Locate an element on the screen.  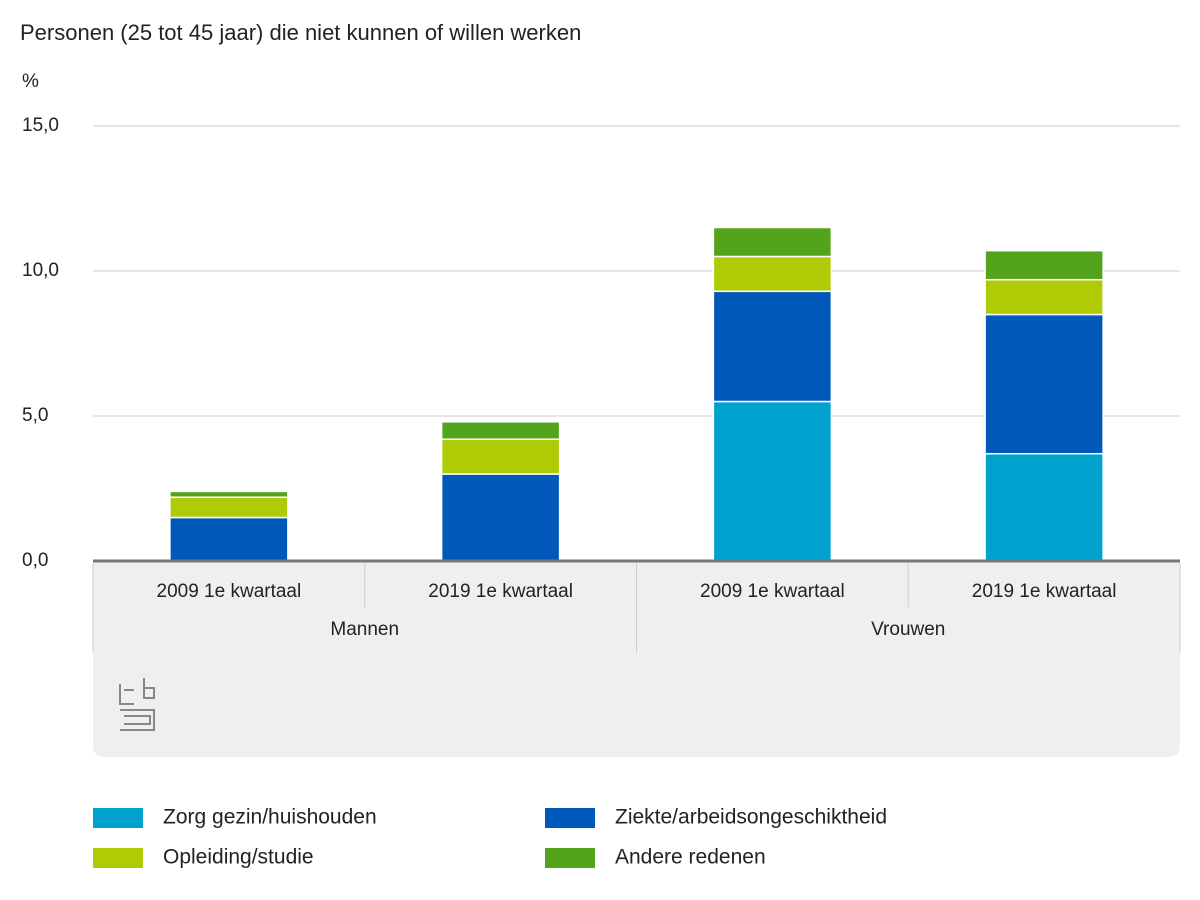
cbs-logo is located at coordinates (137, 704).